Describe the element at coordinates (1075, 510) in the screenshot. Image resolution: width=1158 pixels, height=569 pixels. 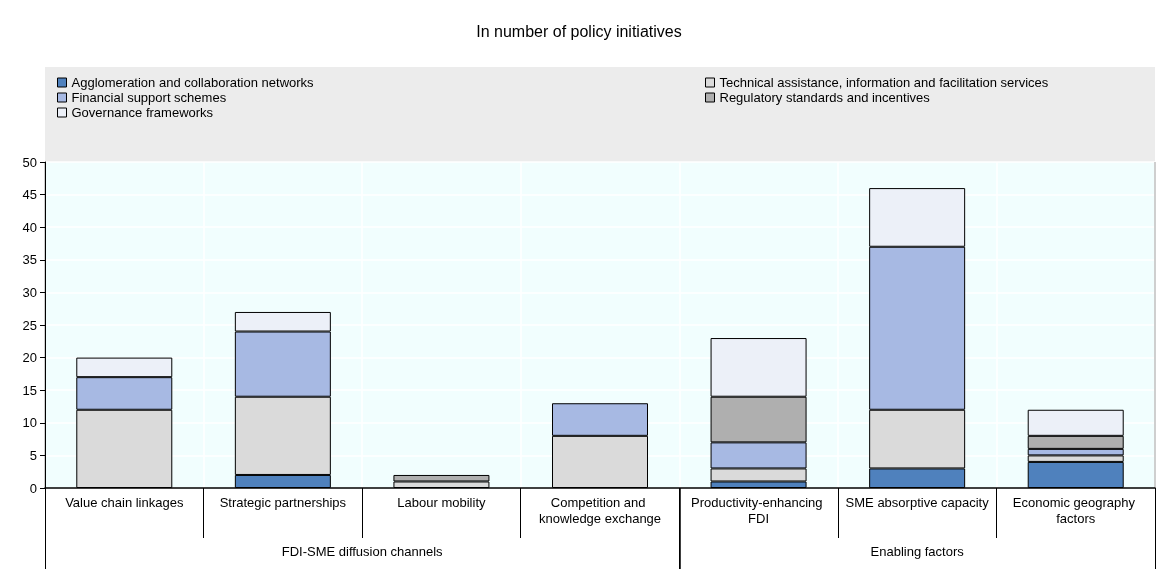
I see `x-tick-label: Economic geography factors` at that location.